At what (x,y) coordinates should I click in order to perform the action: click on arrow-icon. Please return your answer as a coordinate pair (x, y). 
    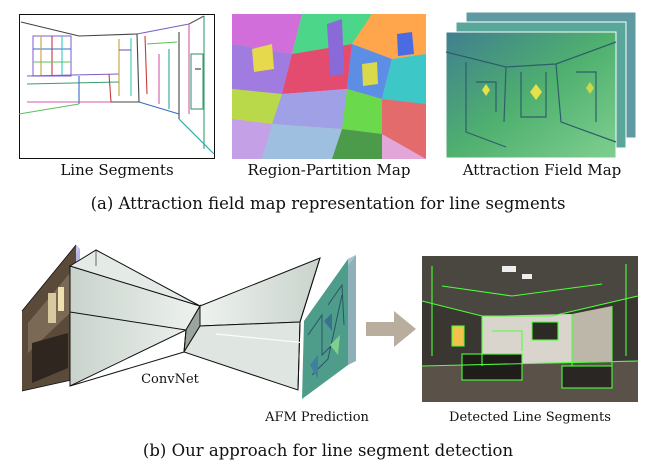
    Looking at the image, I should click on (391, 329).